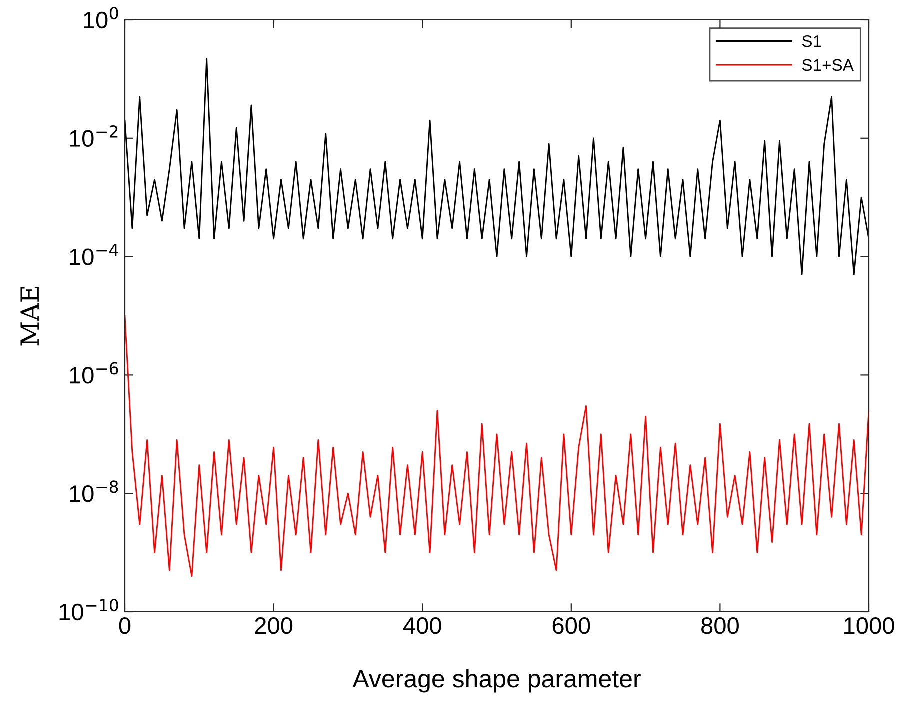  What do you see at coordinates (94, 136) in the screenshot?
I see `y-tick-label: 10$^{−2}$` at bounding box center [94, 136].